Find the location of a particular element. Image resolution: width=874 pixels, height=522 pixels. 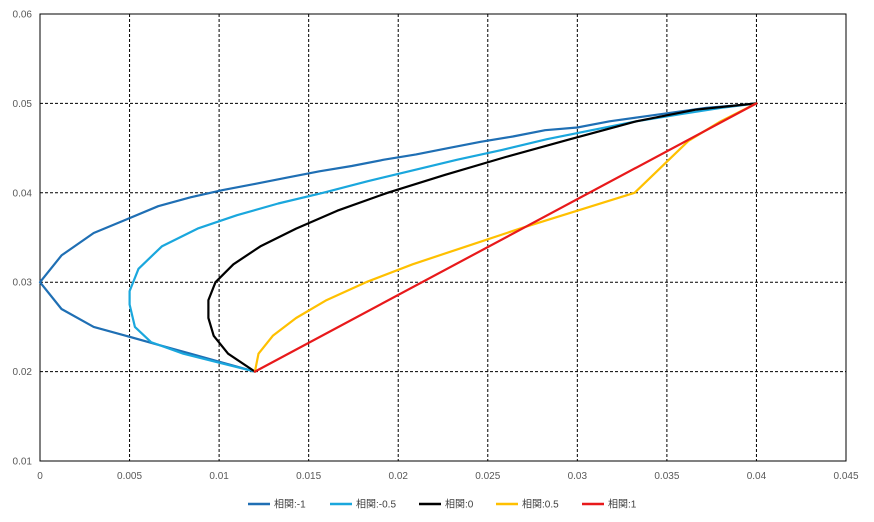

x-tick-label: 0.03 is located at coordinates (578, 476).